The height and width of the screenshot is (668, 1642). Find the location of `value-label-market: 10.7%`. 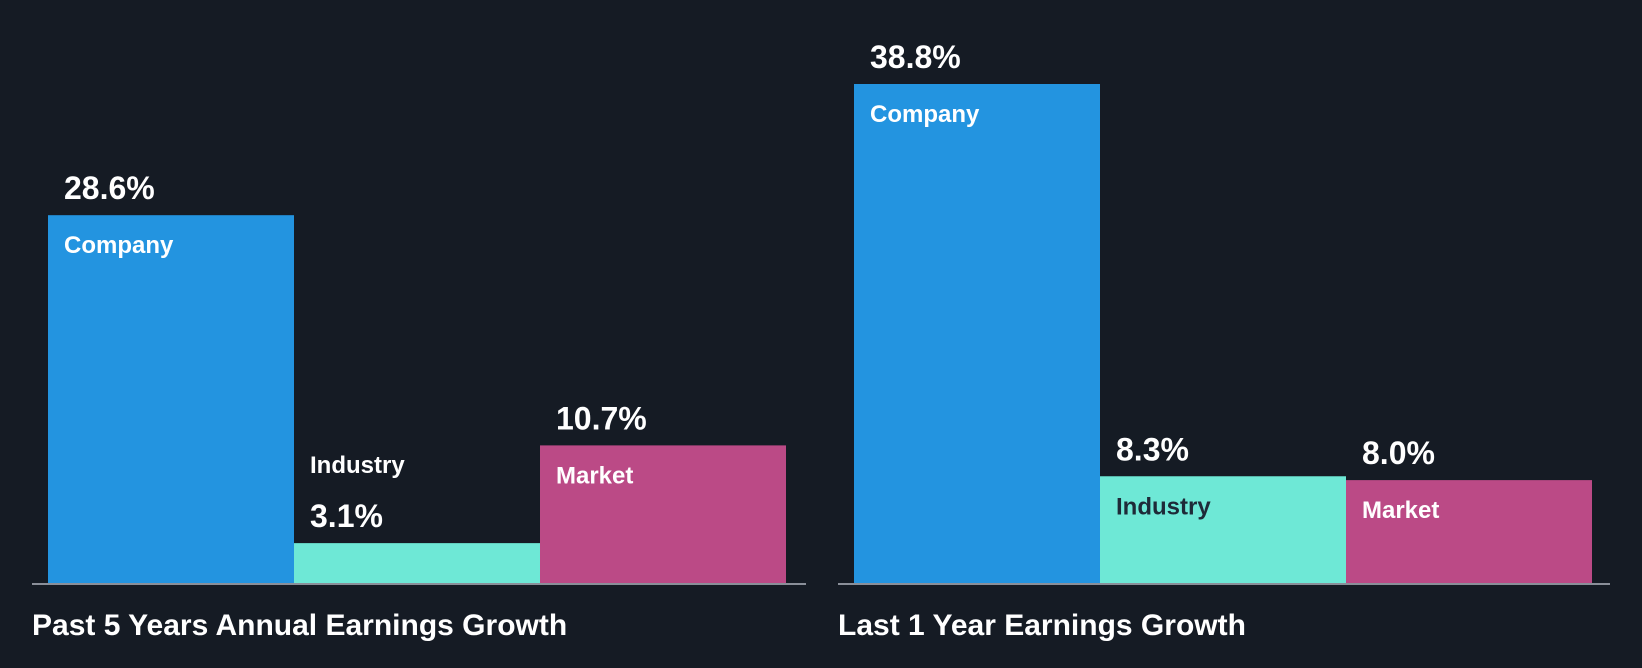

value-label-market: 10.7% is located at coordinates (601, 418).